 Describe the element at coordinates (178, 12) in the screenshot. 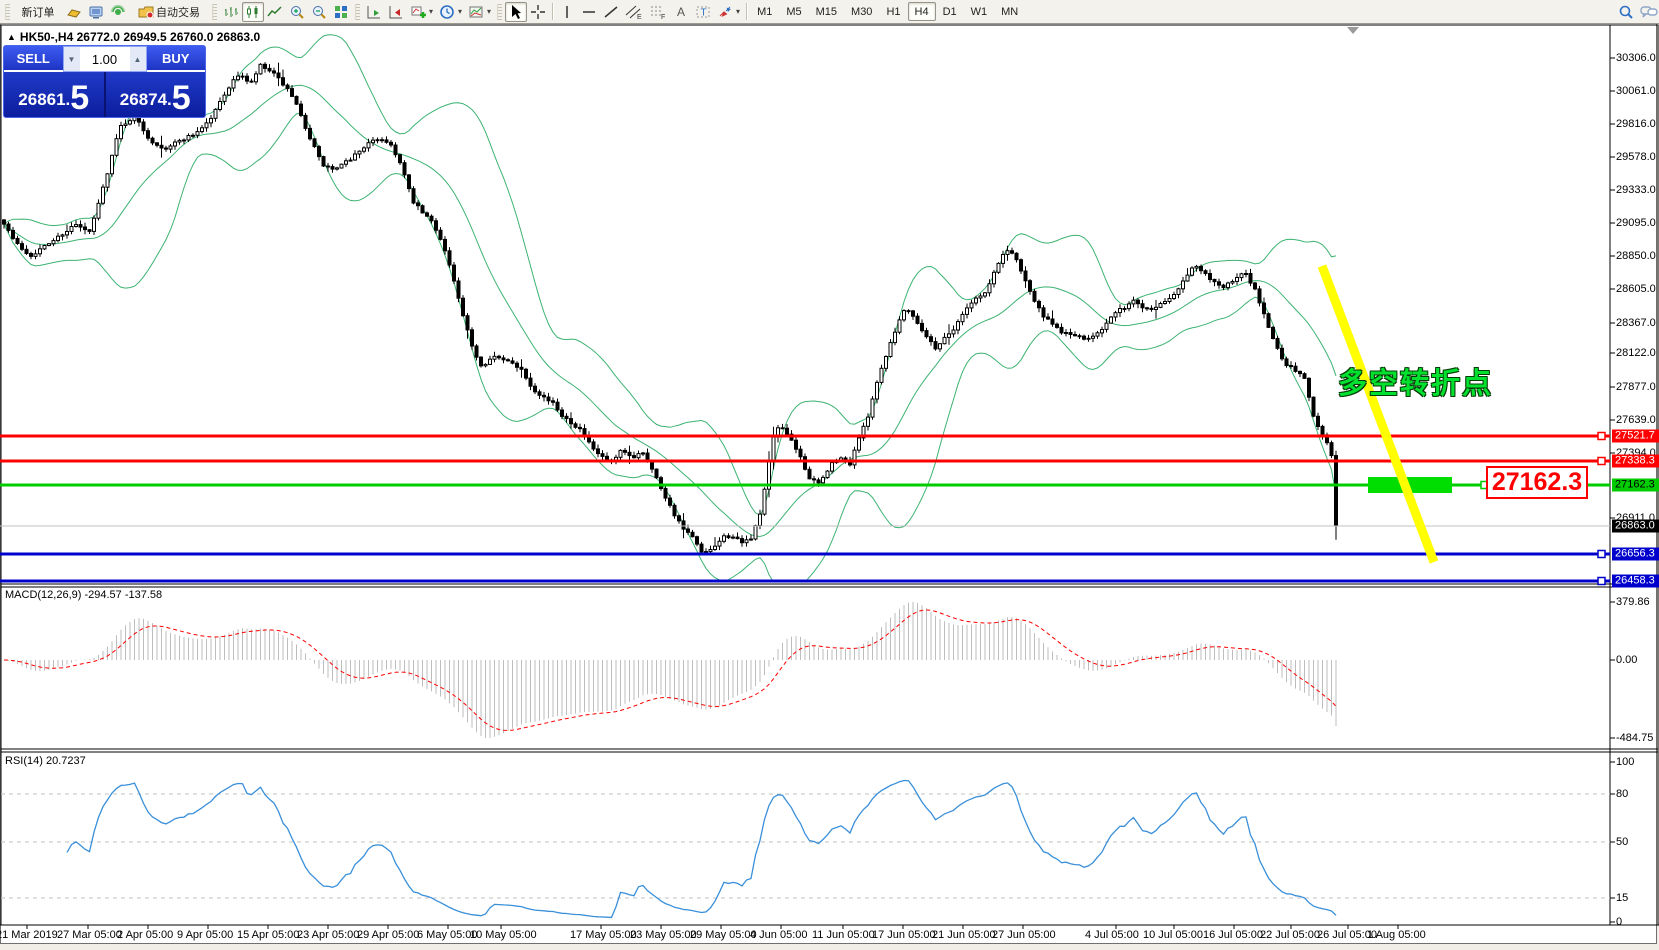

I see `auto-trading-label: 自动交易` at that location.